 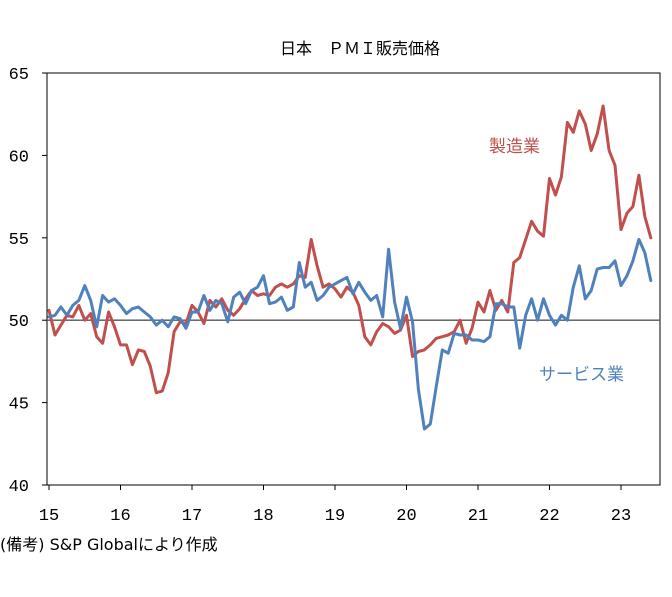 I want to click on series-label-manufacturing: 製造業, so click(x=514, y=147).